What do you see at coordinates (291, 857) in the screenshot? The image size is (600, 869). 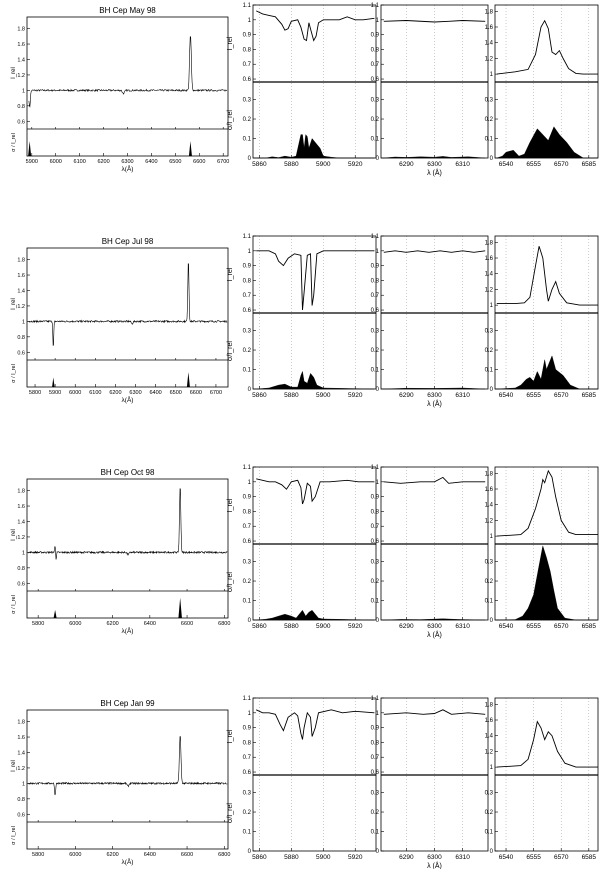 I see `xtick-label: 5880` at bounding box center [291, 857].